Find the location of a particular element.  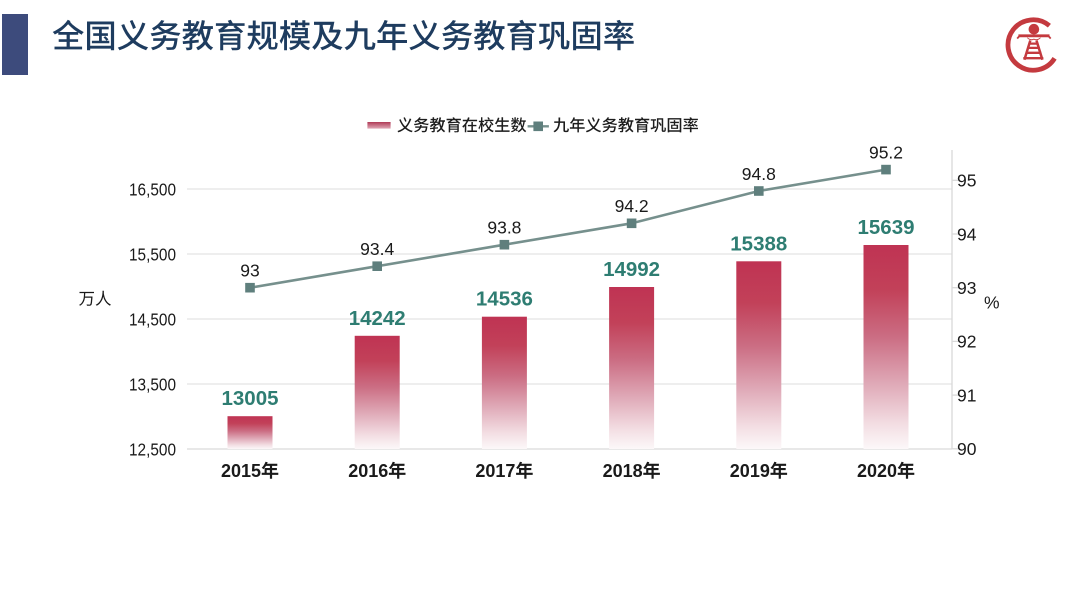

svg-text: 14536 is located at coordinates (504, 299).